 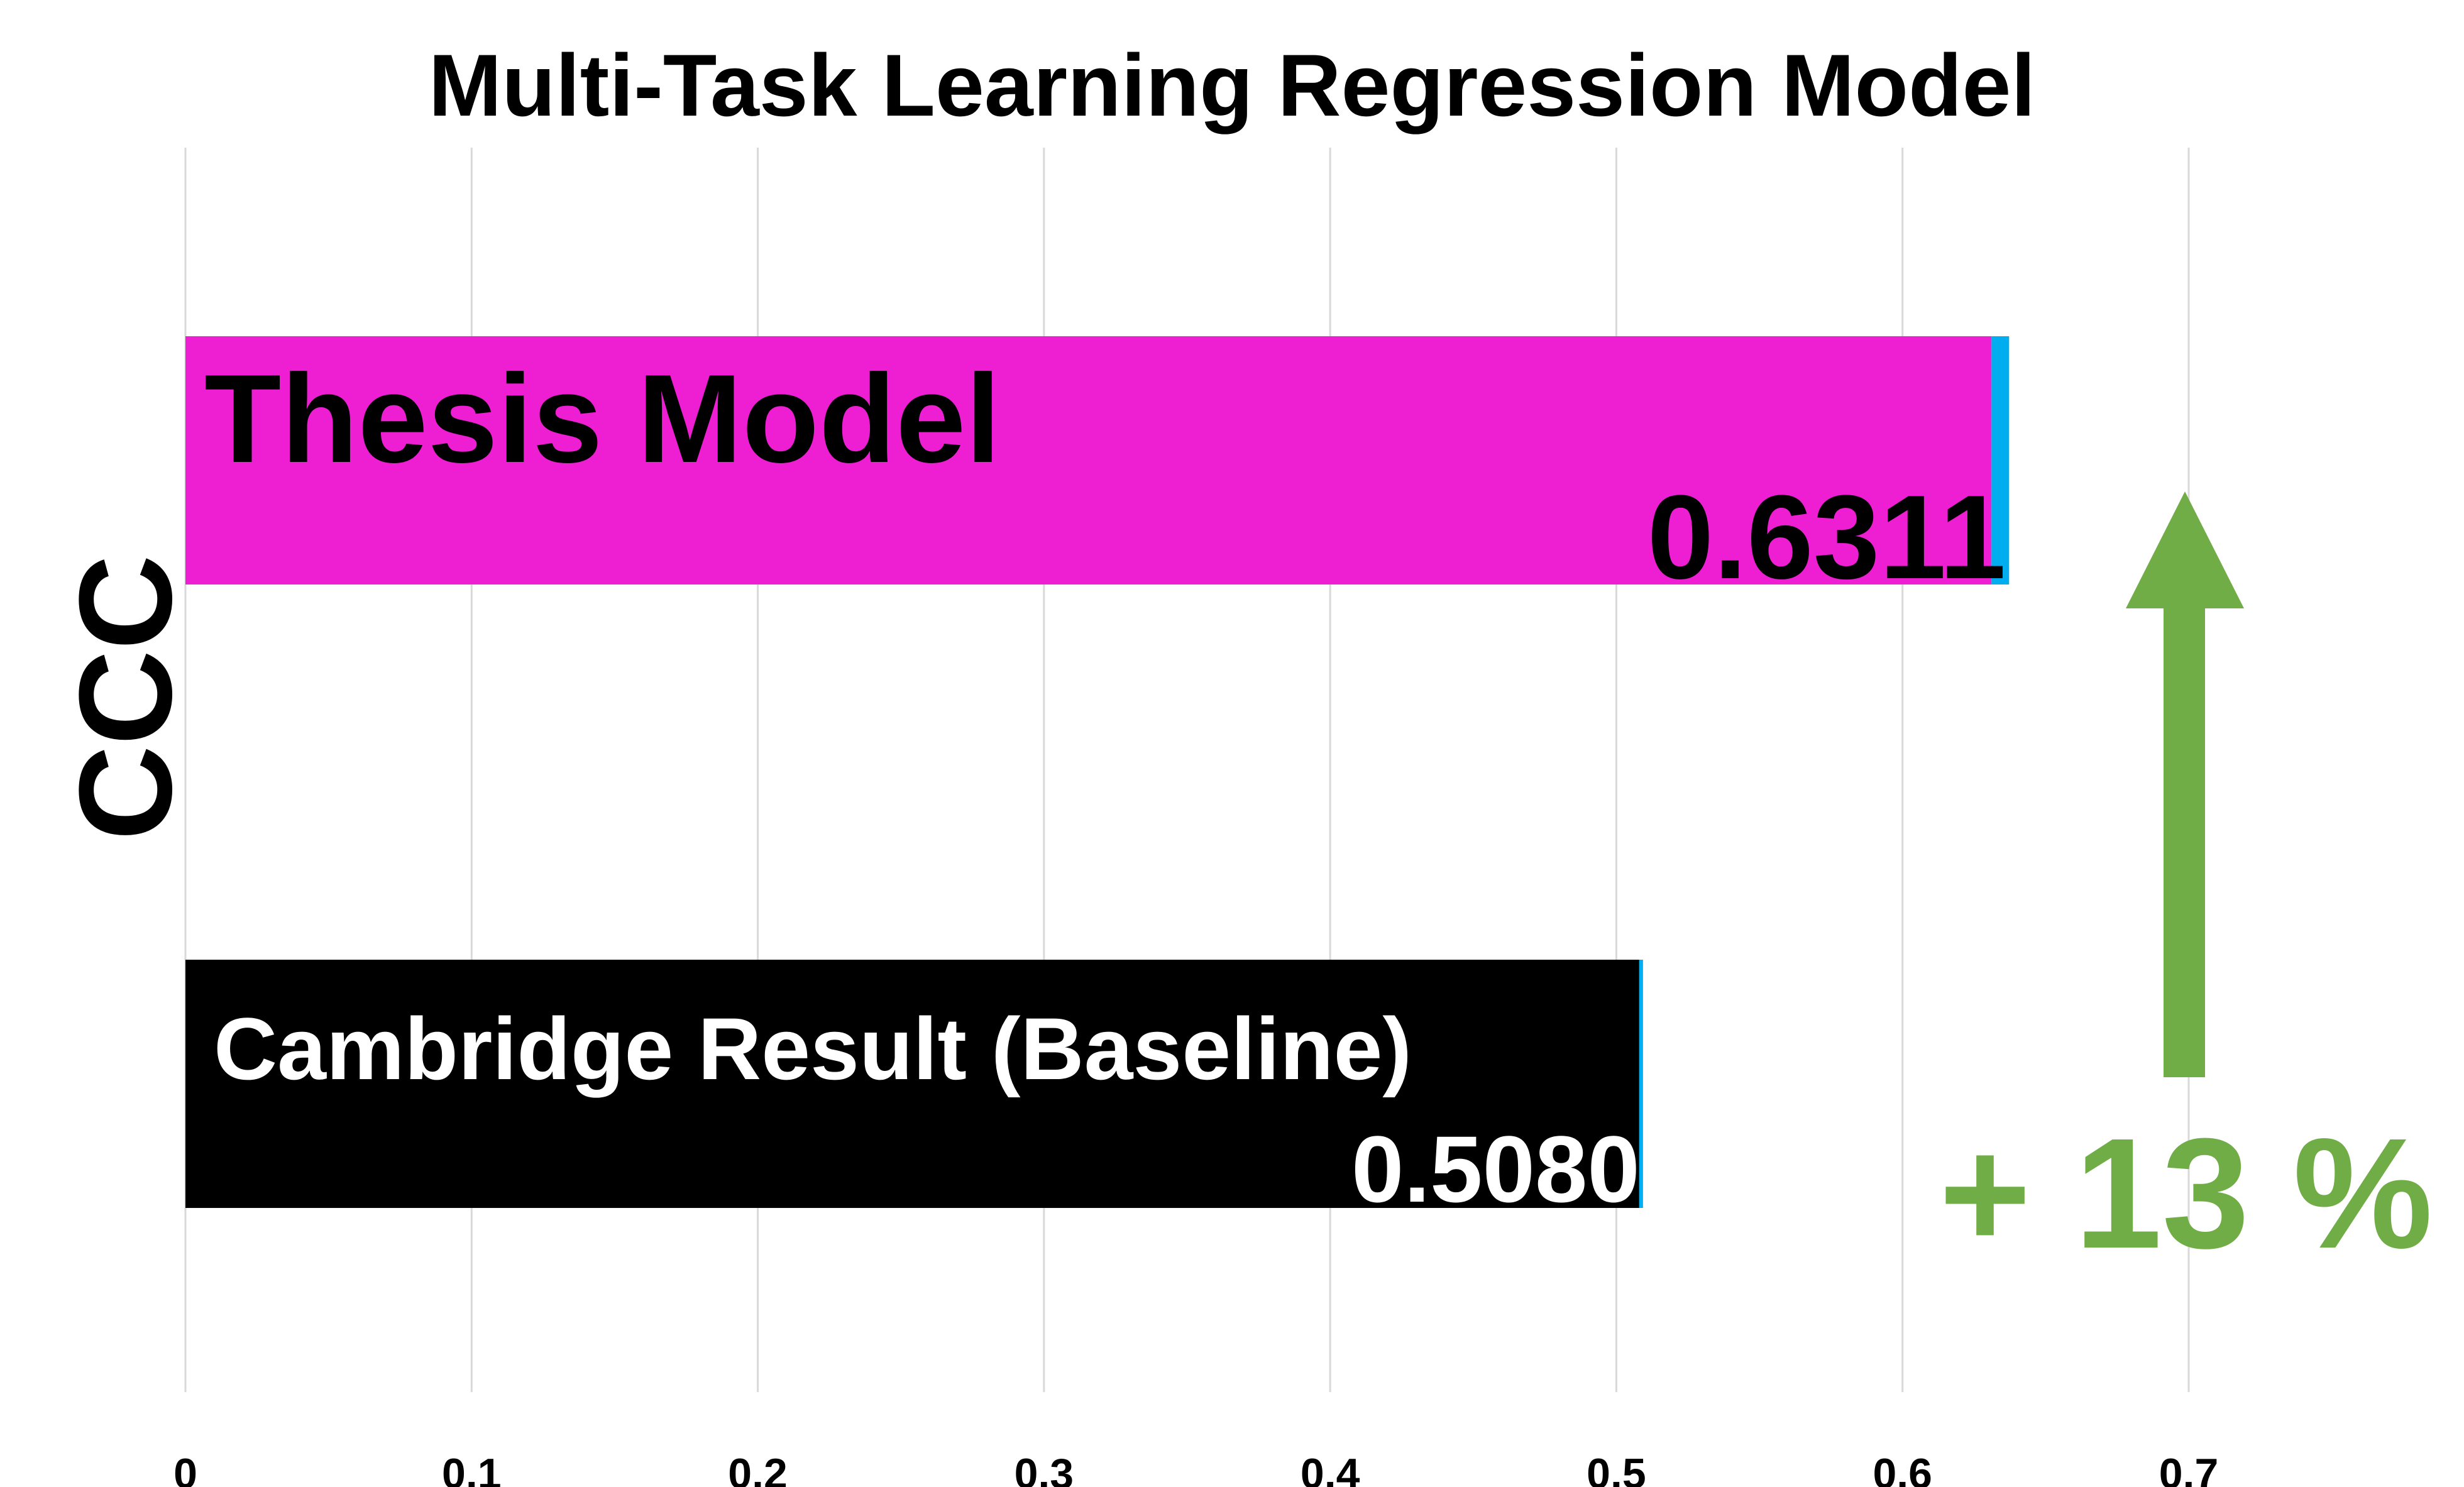 I want to click on x-tick-label: 0, so click(x=185, y=1468).